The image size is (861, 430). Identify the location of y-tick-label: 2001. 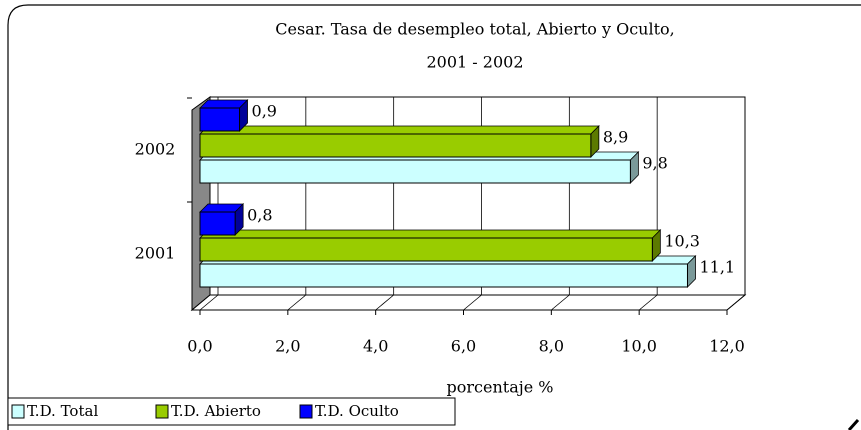
(155, 253).